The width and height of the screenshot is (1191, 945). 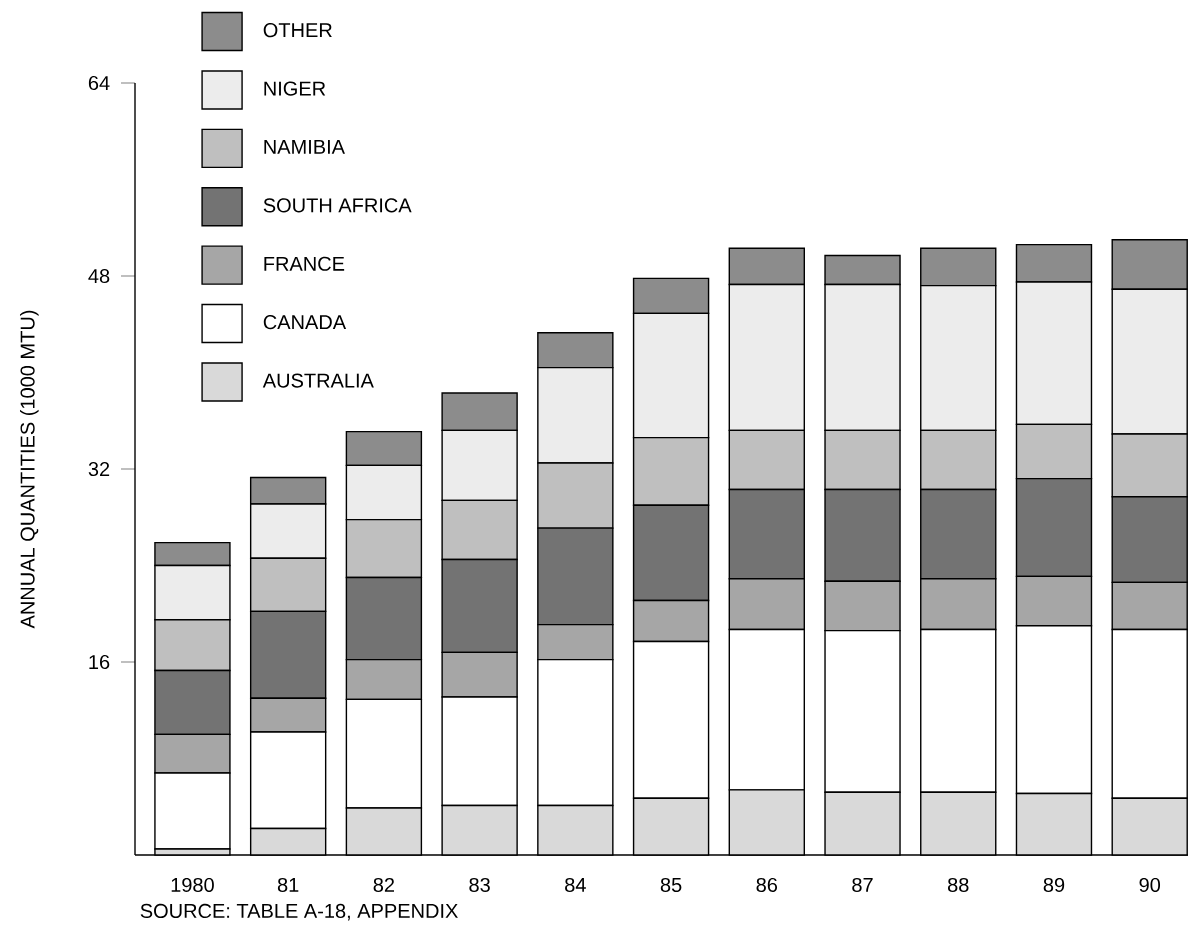 I want to click on legend-label: CANADA, so click(x=305, y=322).